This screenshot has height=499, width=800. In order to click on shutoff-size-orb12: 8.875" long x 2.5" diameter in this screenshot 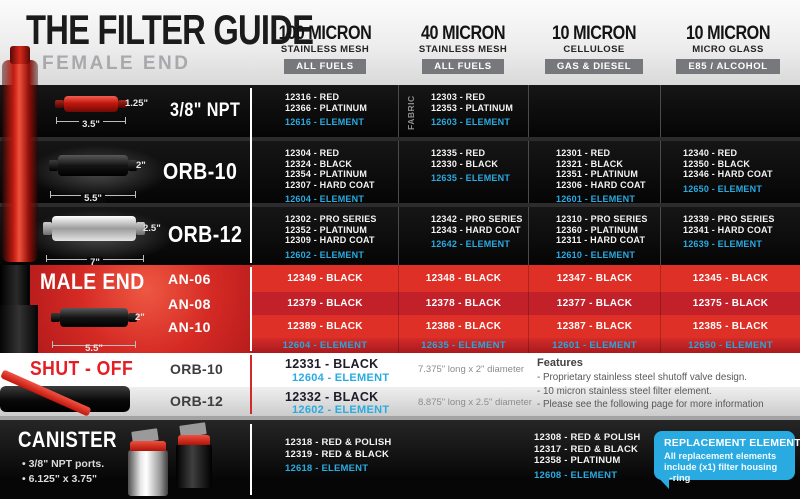, I will do `click(475, 402)`.